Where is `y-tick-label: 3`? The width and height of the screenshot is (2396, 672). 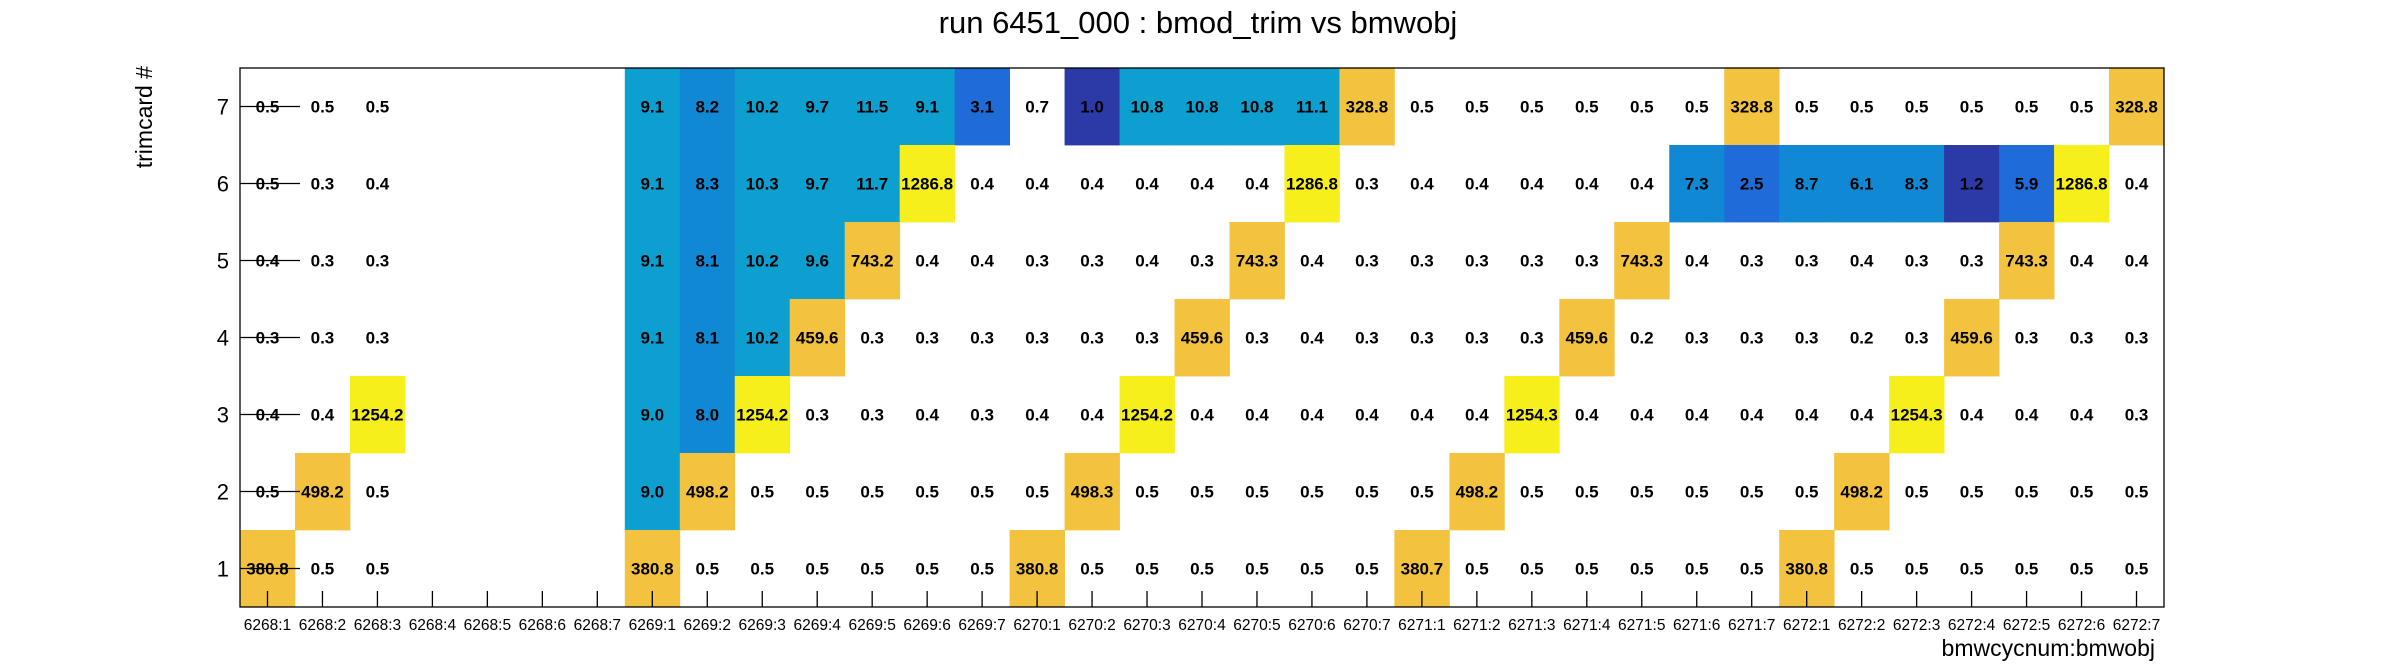
y-tick-label: 3 is located at coordinates (223, 415).